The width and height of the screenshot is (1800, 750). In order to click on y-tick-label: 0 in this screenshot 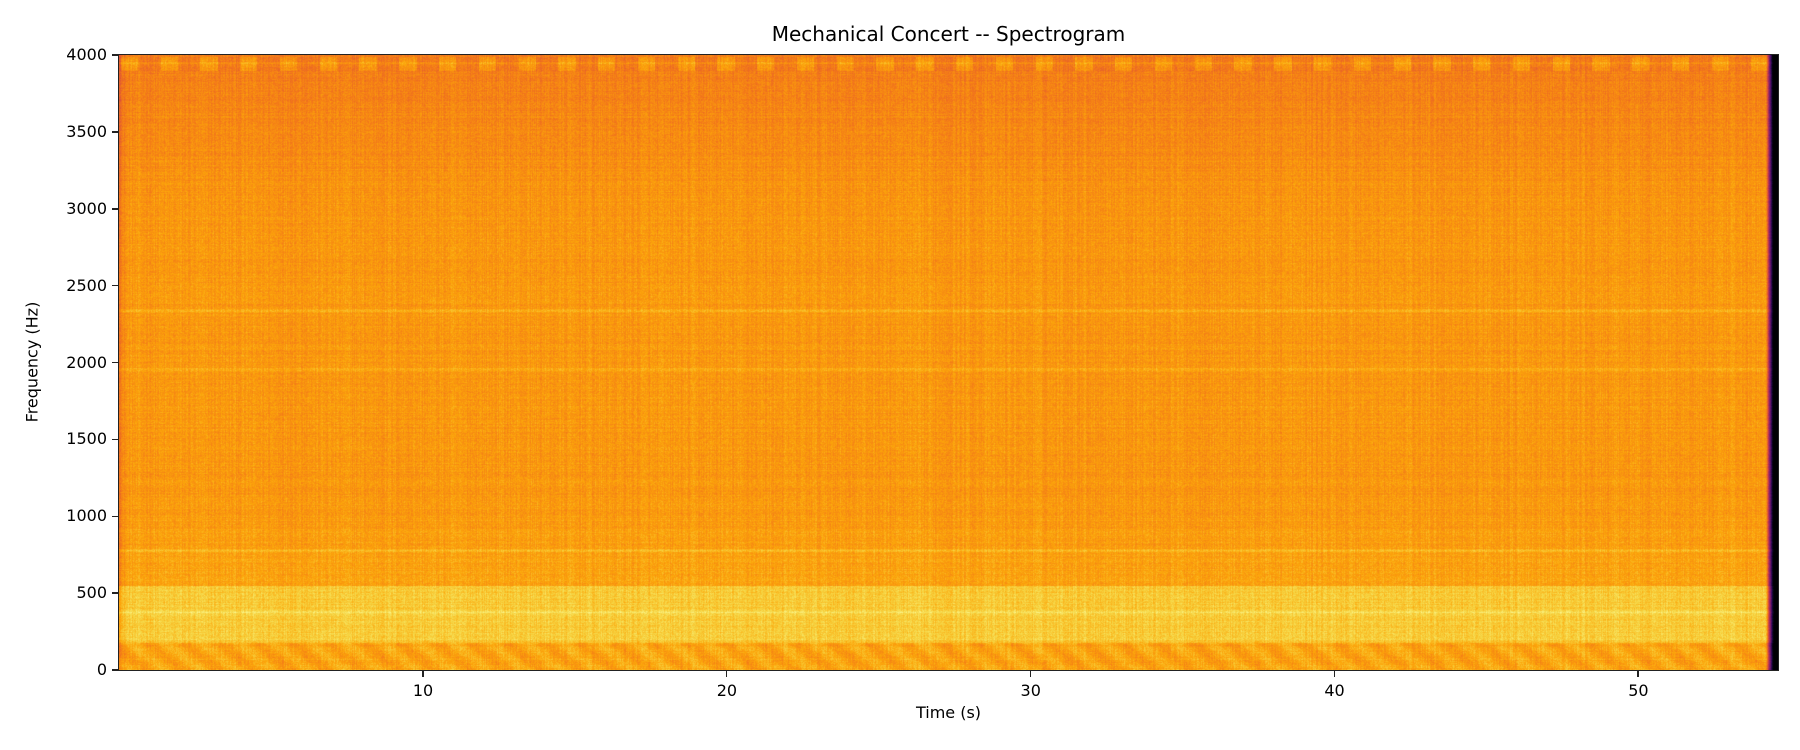, I will do `click(101, 669)`.